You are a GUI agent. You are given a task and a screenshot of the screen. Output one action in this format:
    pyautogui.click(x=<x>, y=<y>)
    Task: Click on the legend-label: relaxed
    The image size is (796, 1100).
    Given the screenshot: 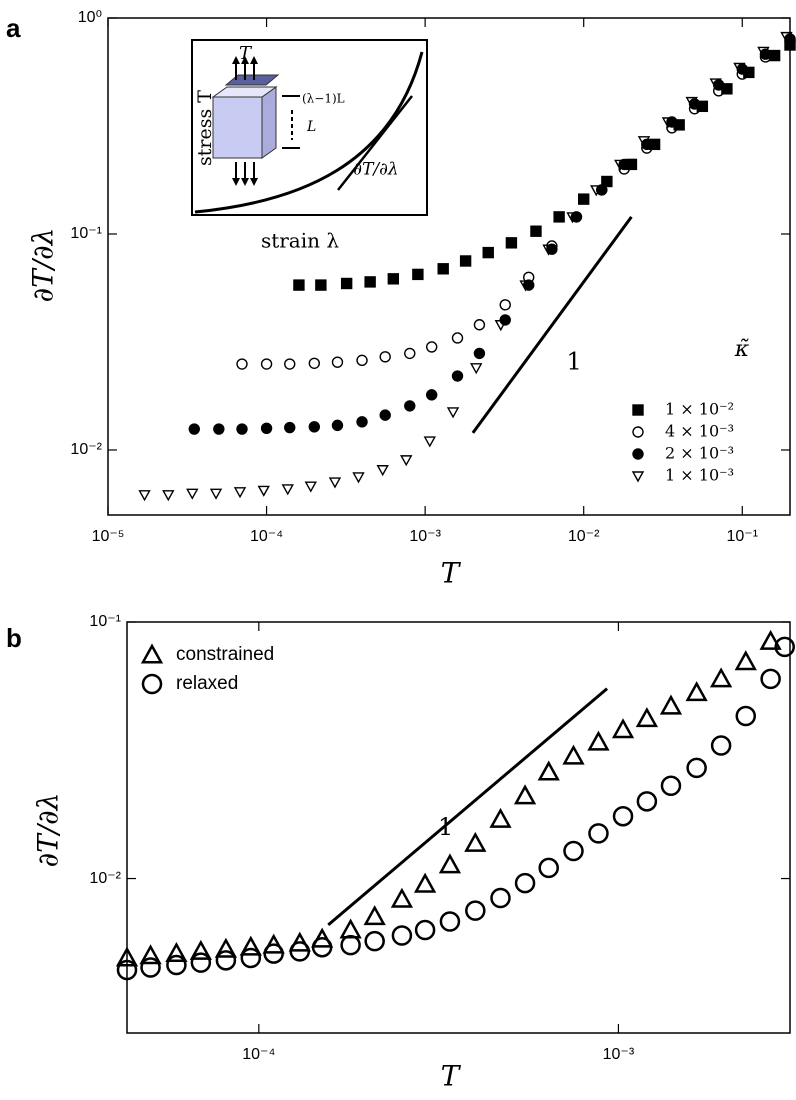 What is the action you would take?
    pyautogui.click(x=207, y=683)
    